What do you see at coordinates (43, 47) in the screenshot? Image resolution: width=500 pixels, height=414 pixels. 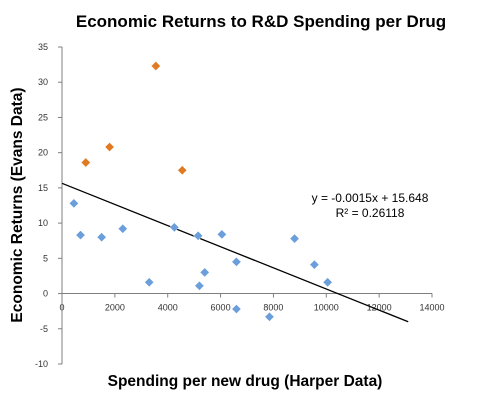 I see `y-tick-label: 35` at bounding box center [43, 47].